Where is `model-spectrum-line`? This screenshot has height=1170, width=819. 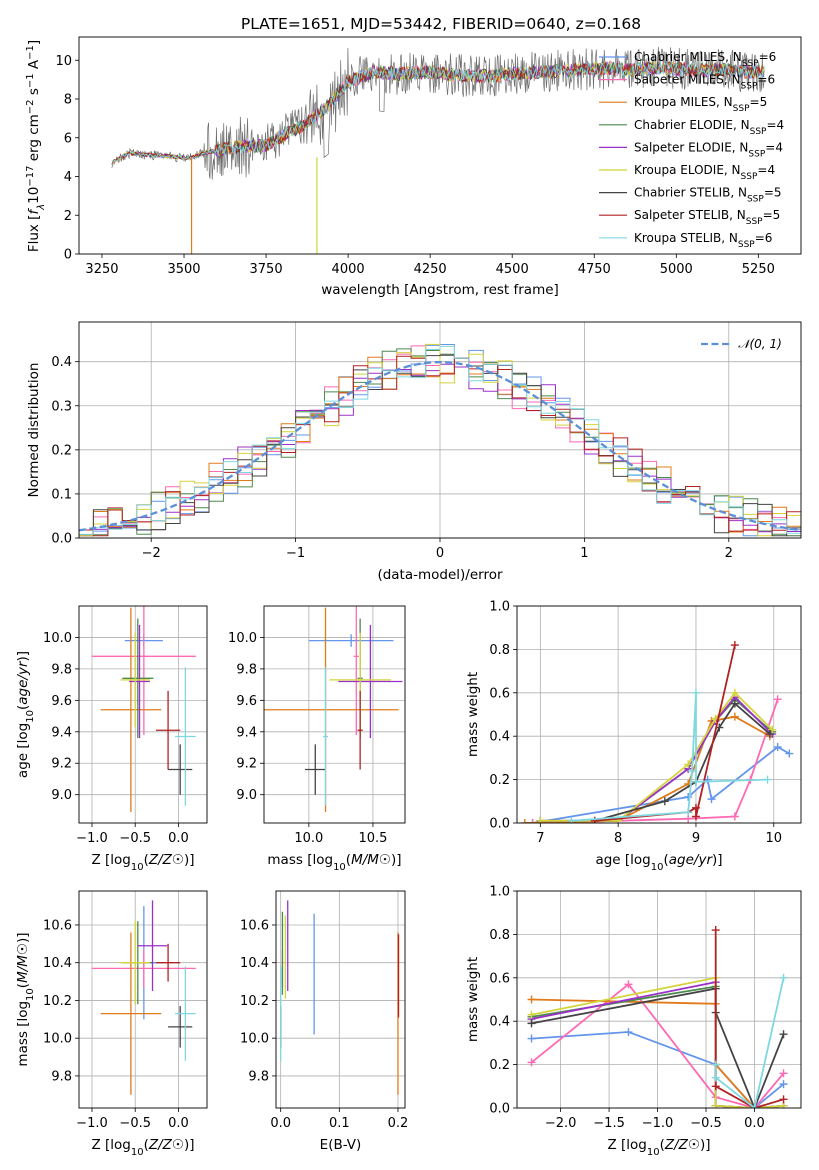
model-spectrum-line is located at coordinates (438, 113).